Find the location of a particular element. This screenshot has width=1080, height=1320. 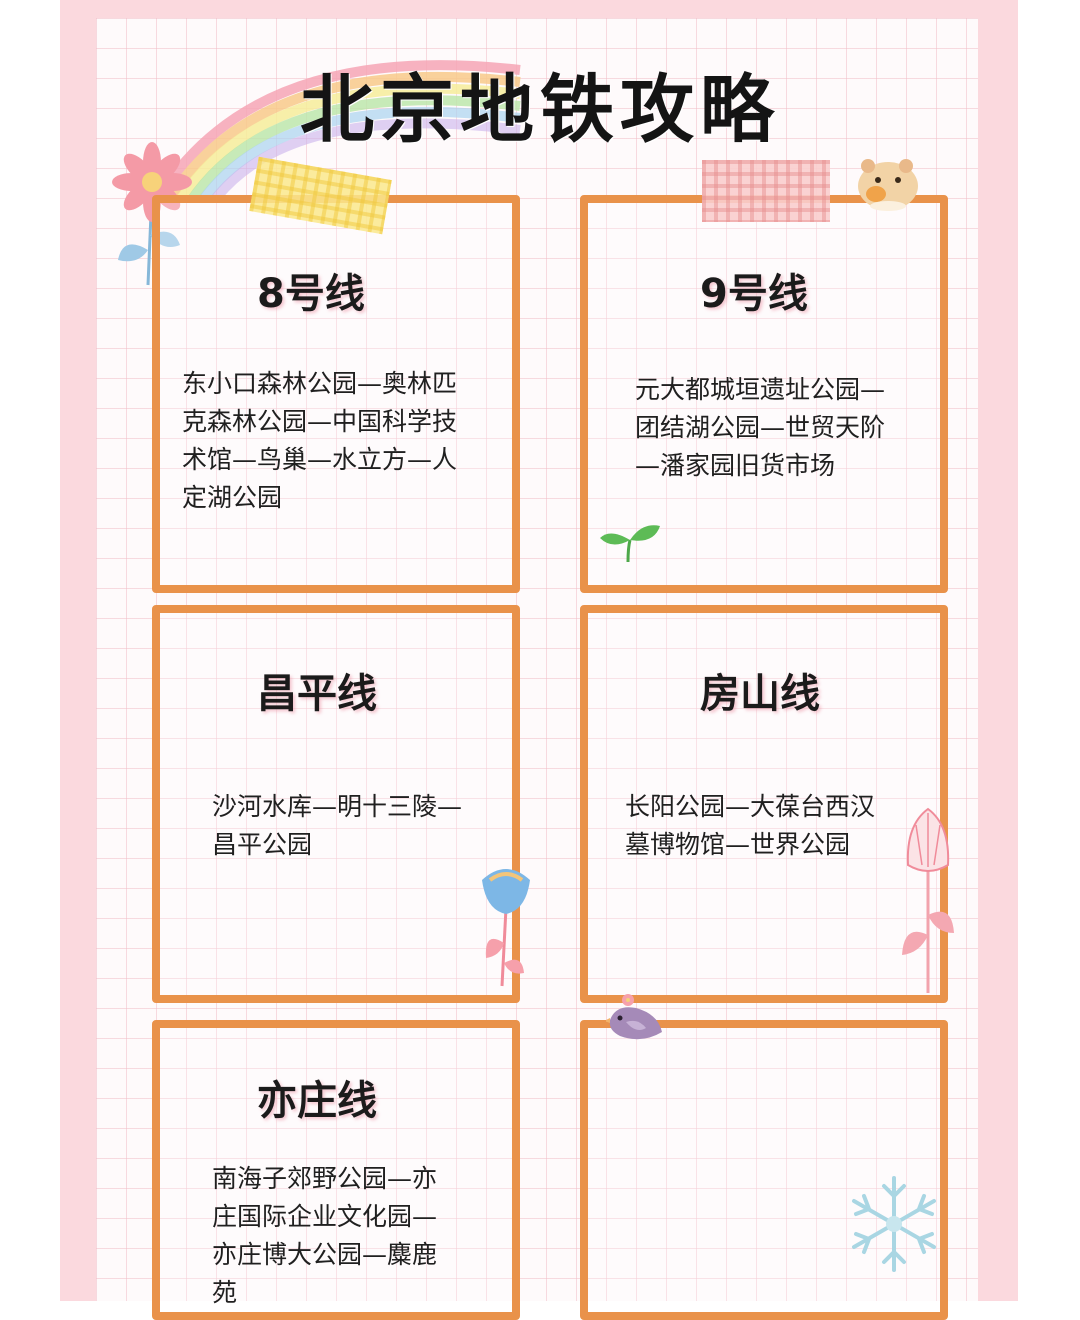

station-line: 沙河水库—明十三陵— is located at coordinates (337, 806).